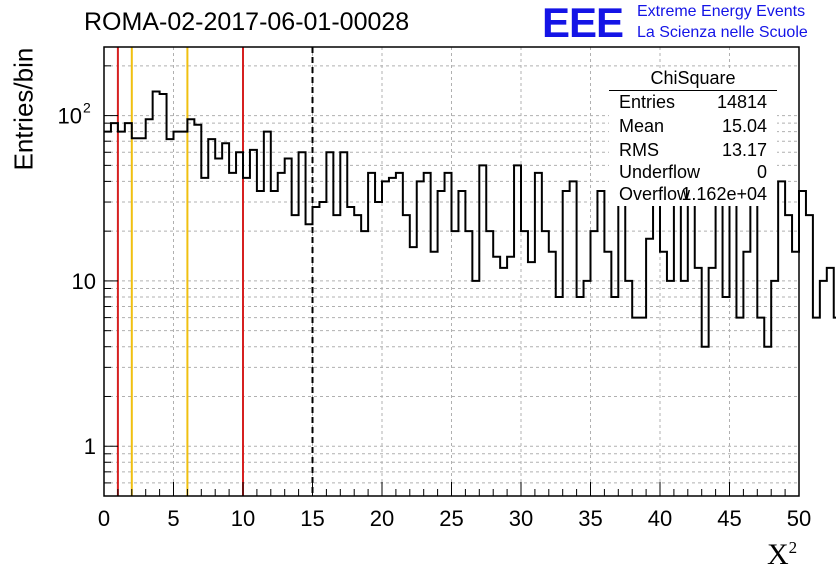 The height and width of the screenshot is (572, 836). What do you see at coordinates (104, 518) in the screenshot?
I see `x-tick-label: 0` at bounding box center [104, 518].